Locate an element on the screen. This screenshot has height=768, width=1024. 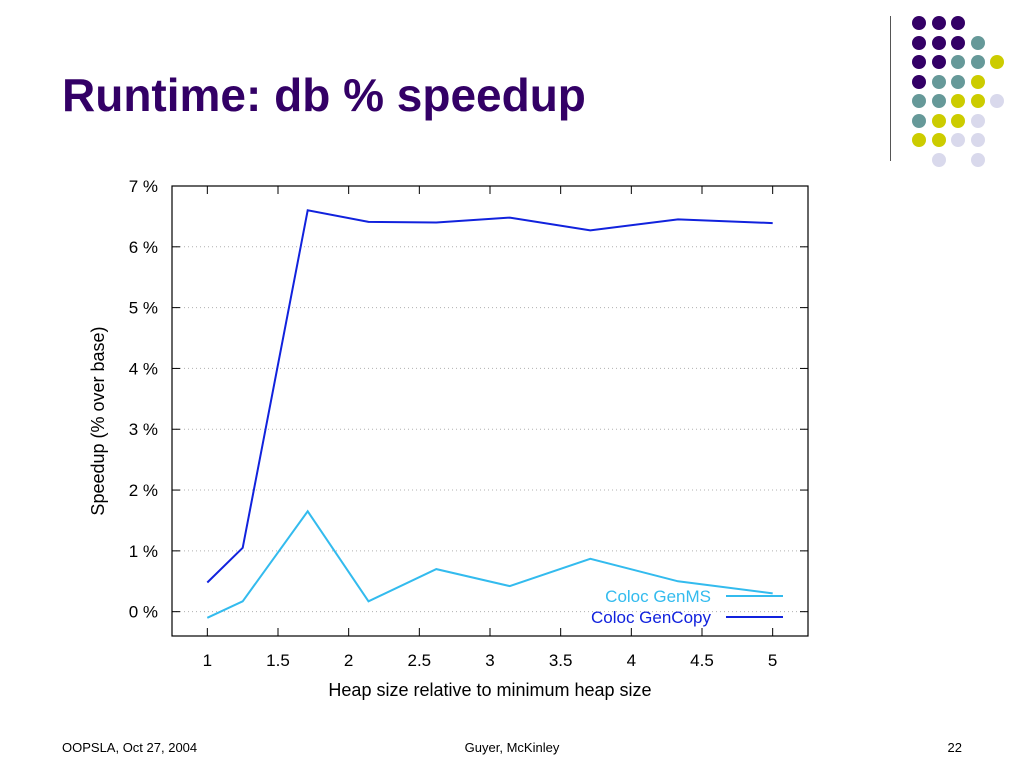
footer-page-number: 22 is located at coordinates (954, 747).